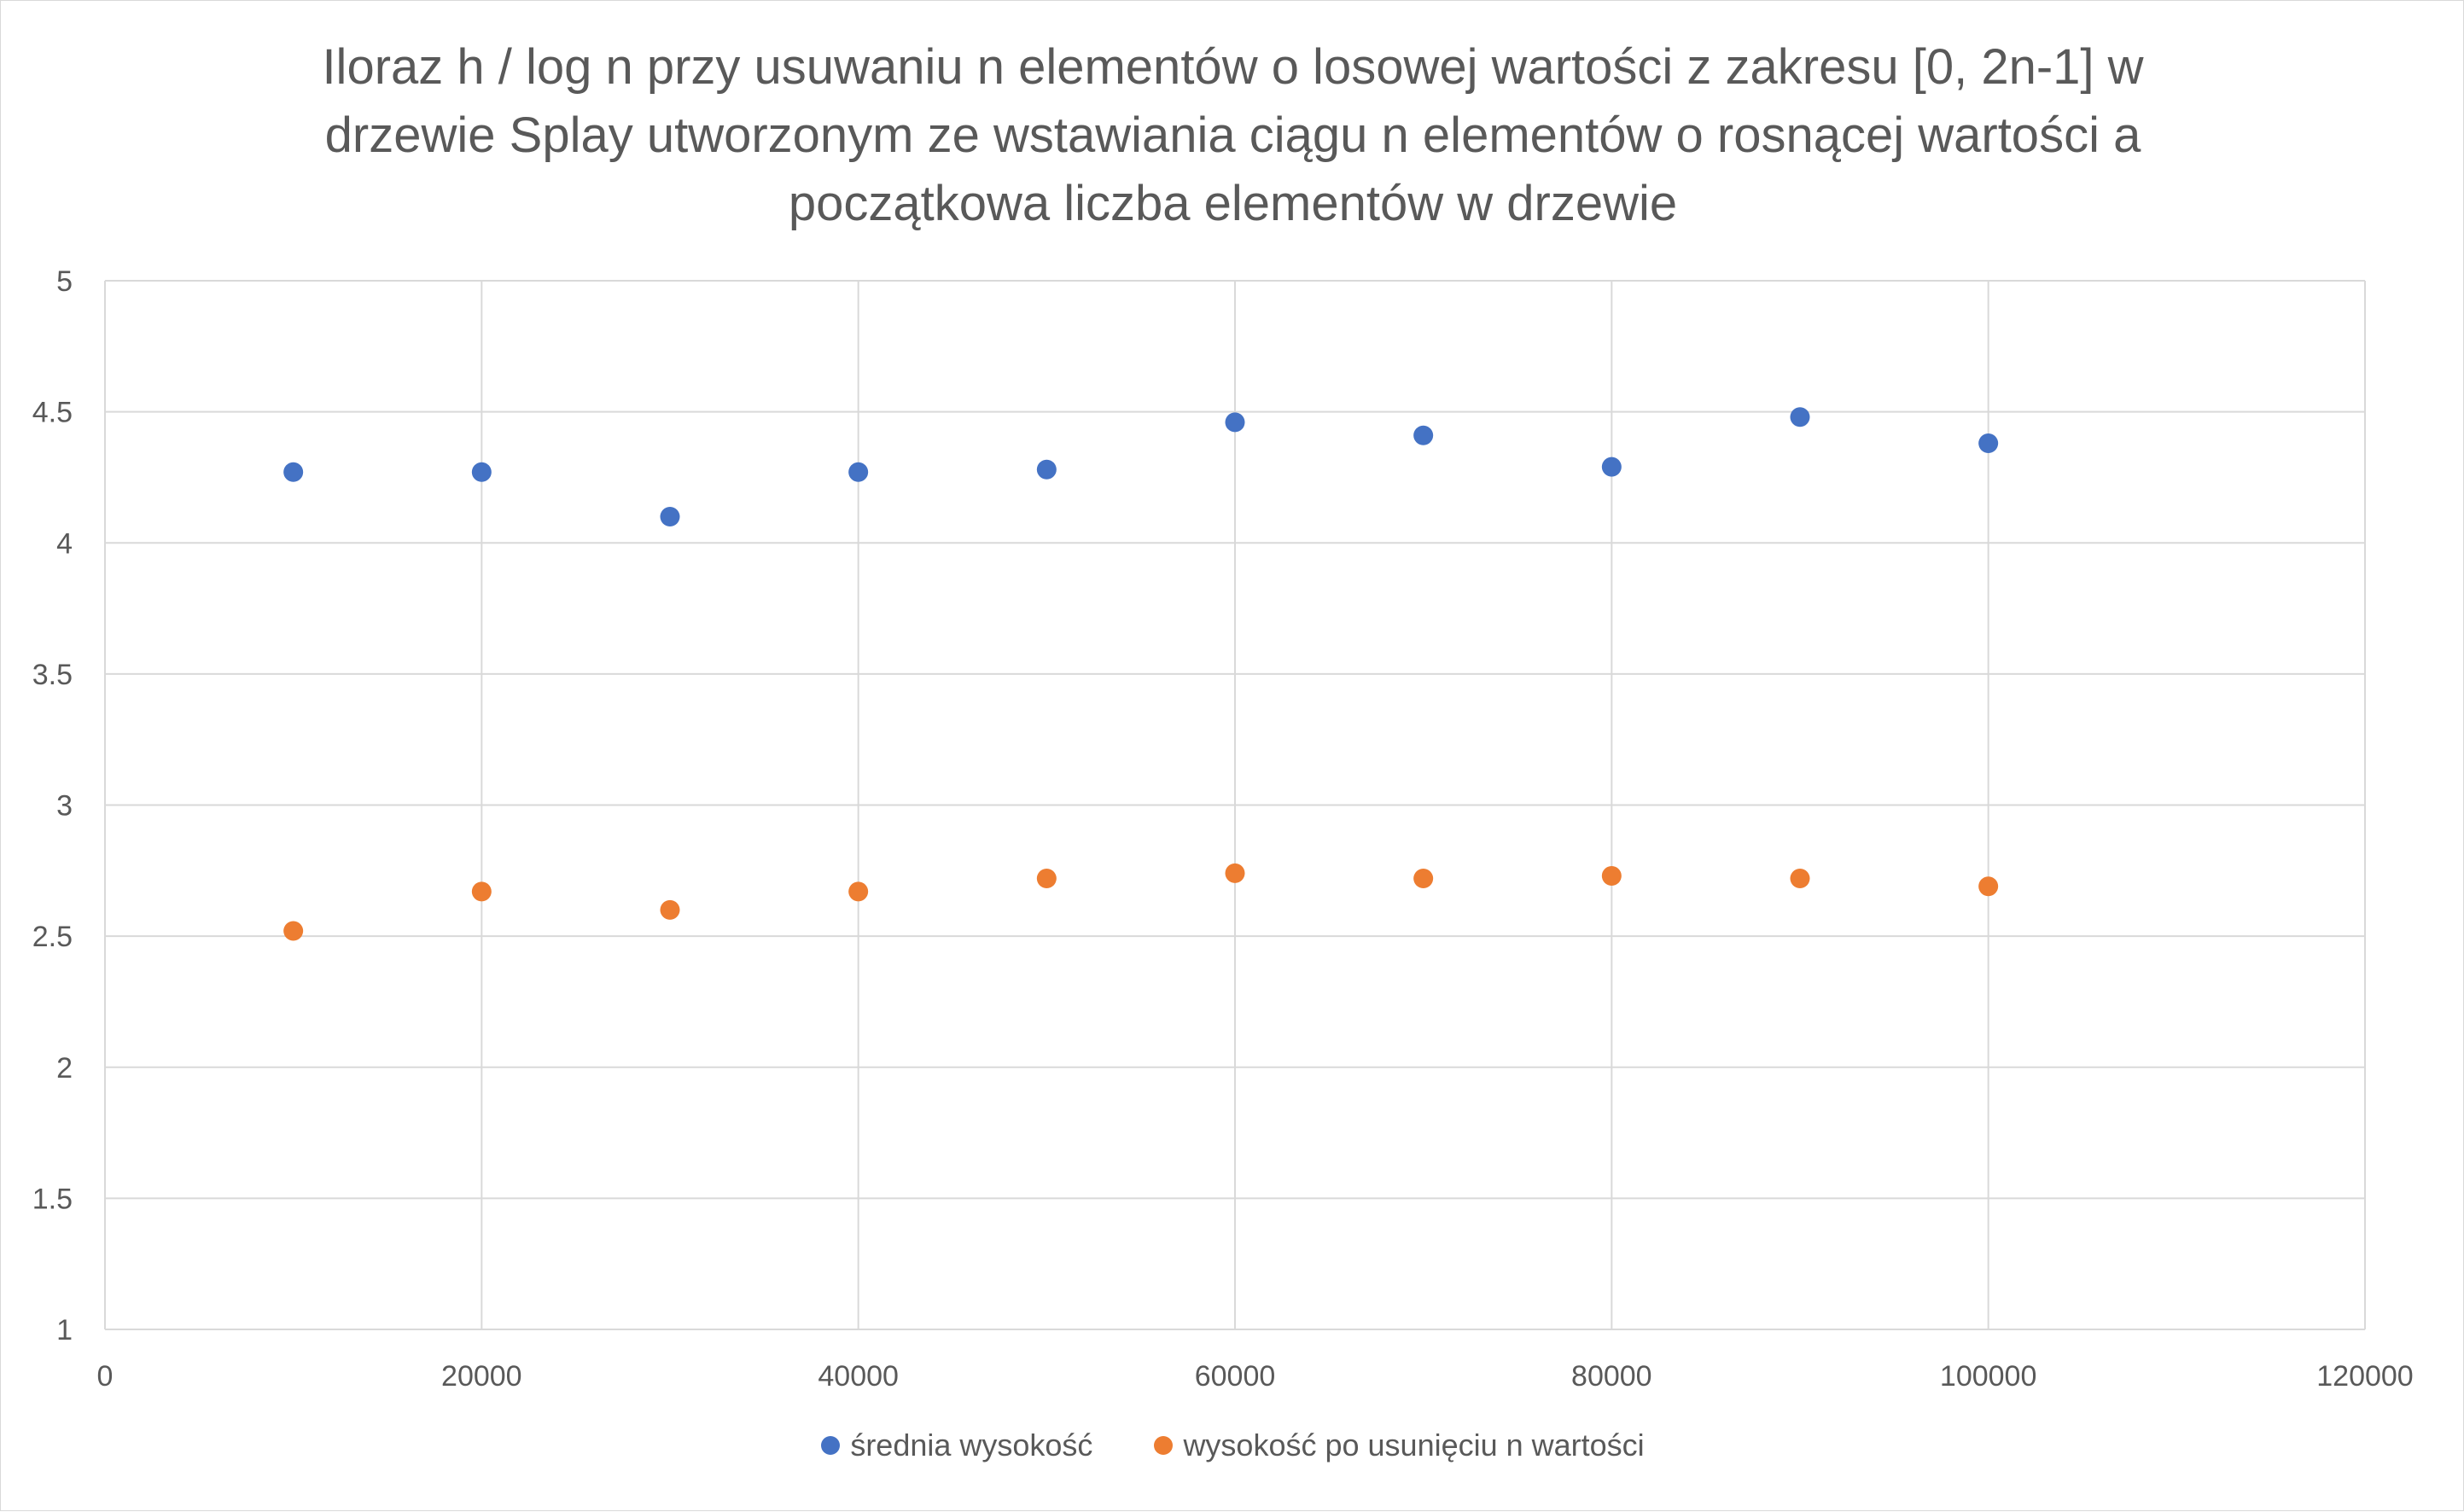 This screenshot has height=1512, width=2464. What do you see at coordinates (482, 1376) in the screenshot?
I see `x-tick-label: 20000` at bounding box center [482, 1376].